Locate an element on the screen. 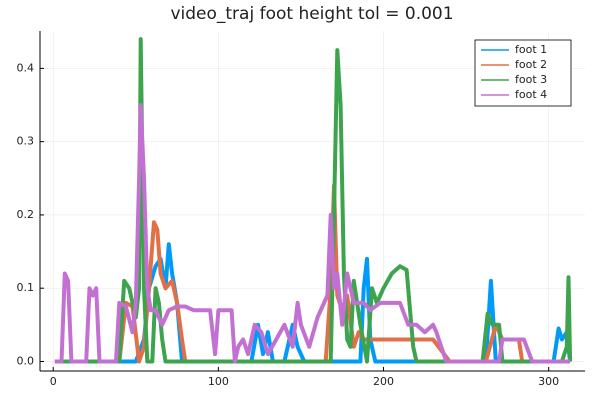  x-tick-label: 0 is located at coordinates (53, 381).